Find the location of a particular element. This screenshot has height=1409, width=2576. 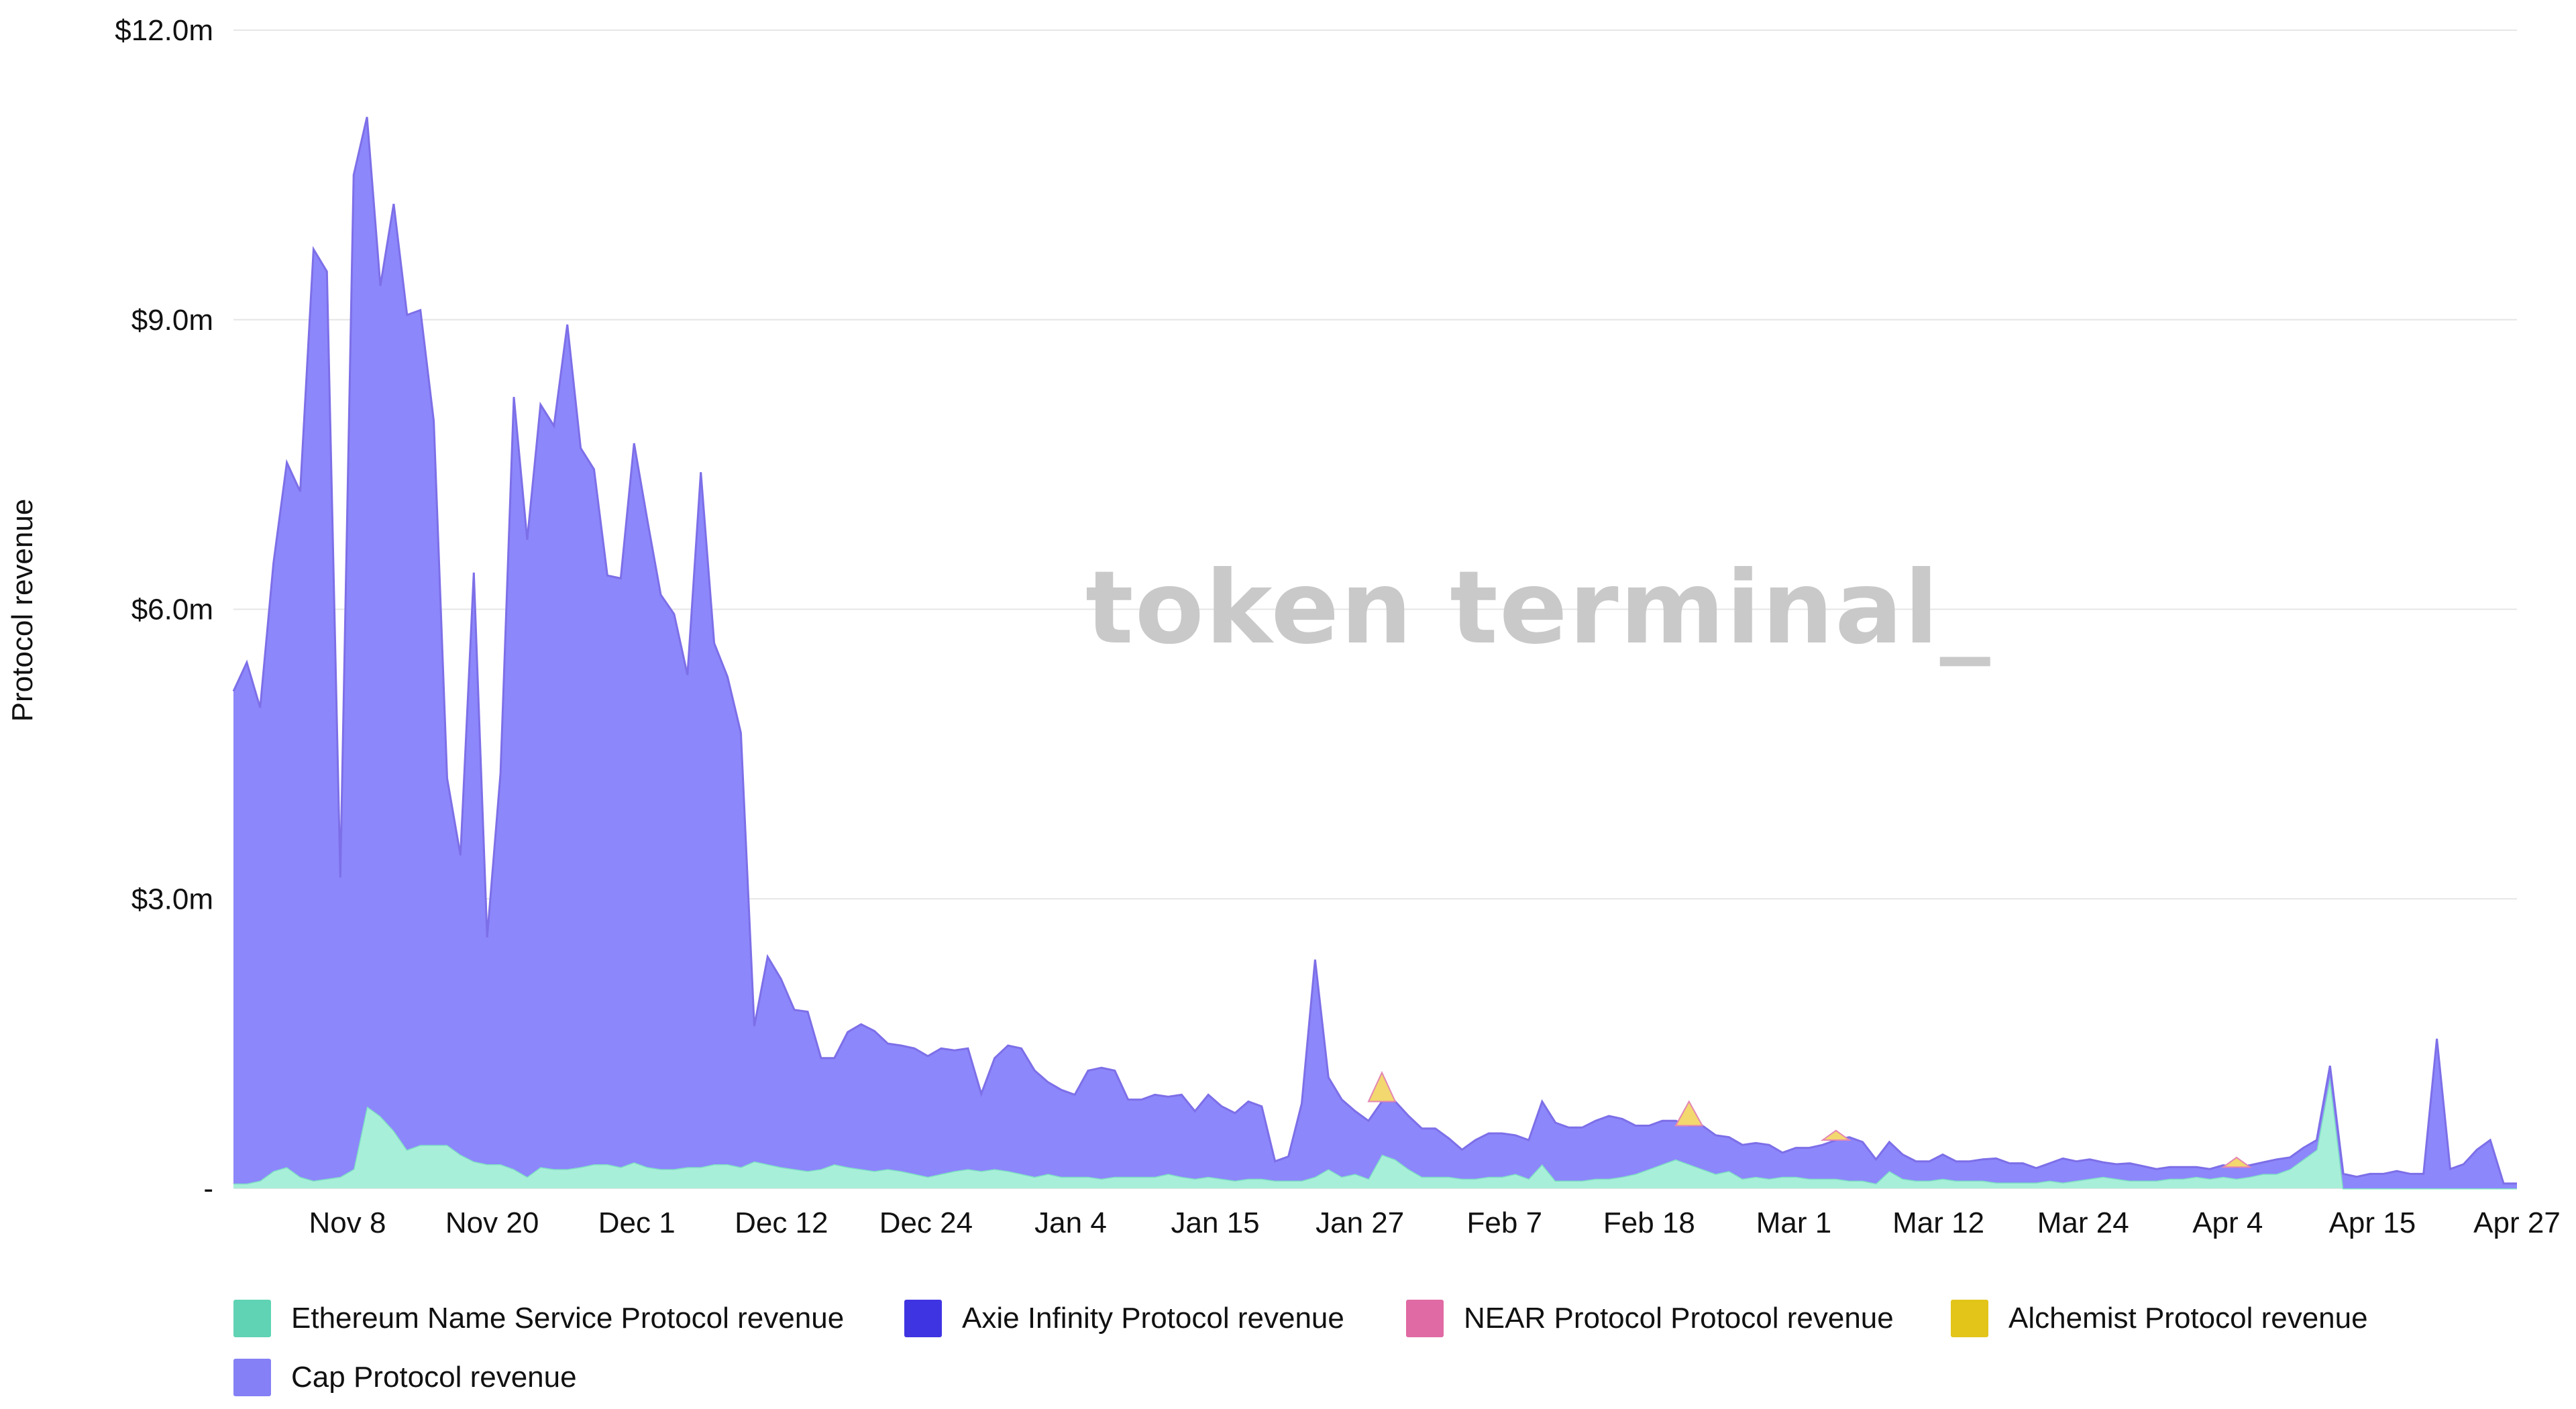

x-tick-label: Dec 24 is located at coordinates (926, 1222).